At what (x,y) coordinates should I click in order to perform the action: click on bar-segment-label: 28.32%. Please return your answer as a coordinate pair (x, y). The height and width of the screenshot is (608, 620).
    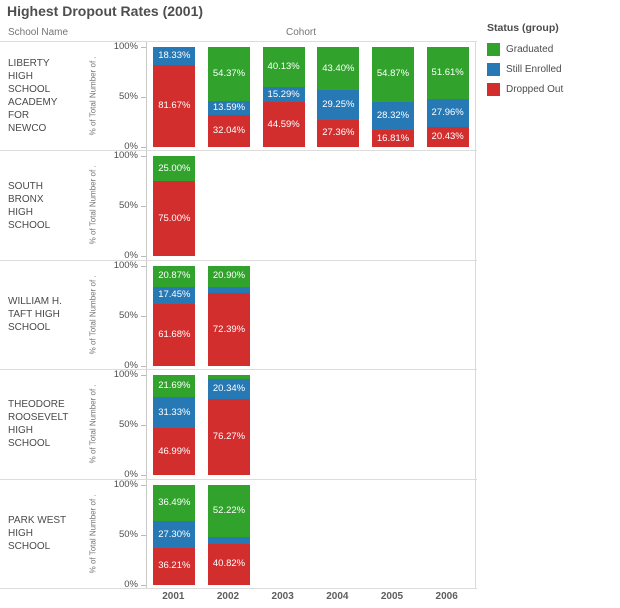
    Looking at the image, I should click on (393, 116).